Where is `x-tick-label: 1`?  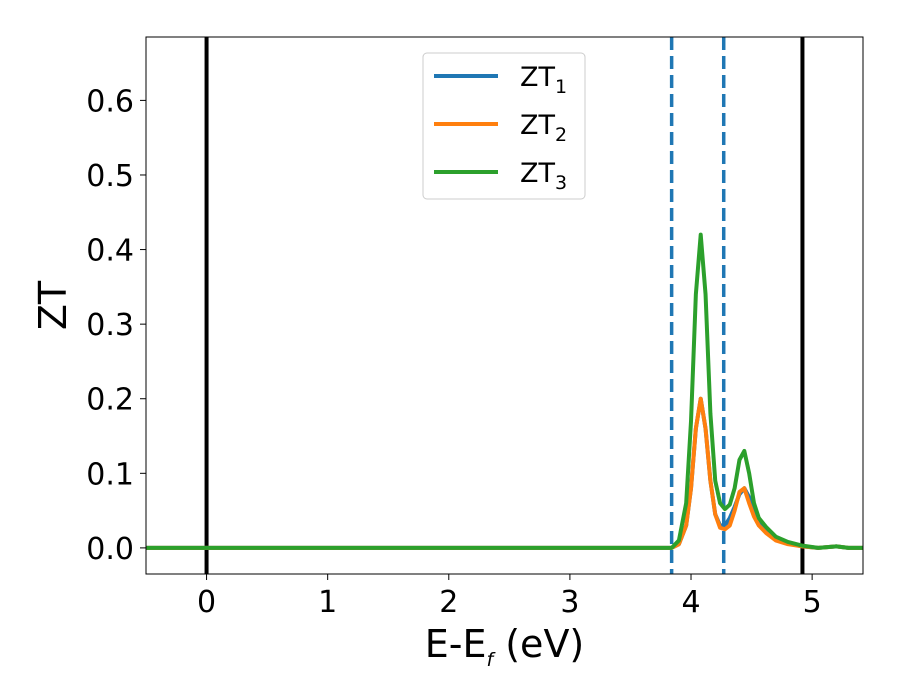 x-tick-label: 1 is located at coordinates (327, 602).